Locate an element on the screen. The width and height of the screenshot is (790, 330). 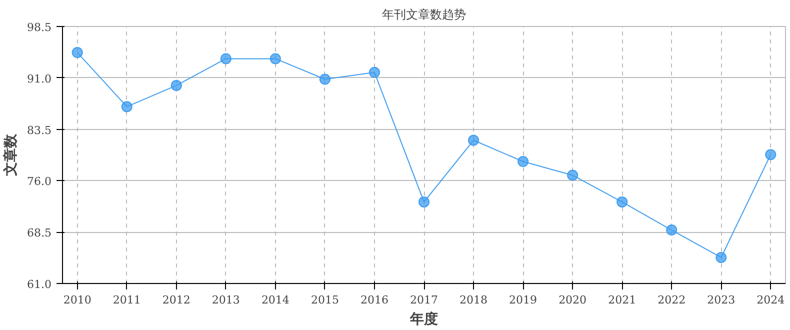
y-tick-label: 61.0 is located at coordinates (39, 284).